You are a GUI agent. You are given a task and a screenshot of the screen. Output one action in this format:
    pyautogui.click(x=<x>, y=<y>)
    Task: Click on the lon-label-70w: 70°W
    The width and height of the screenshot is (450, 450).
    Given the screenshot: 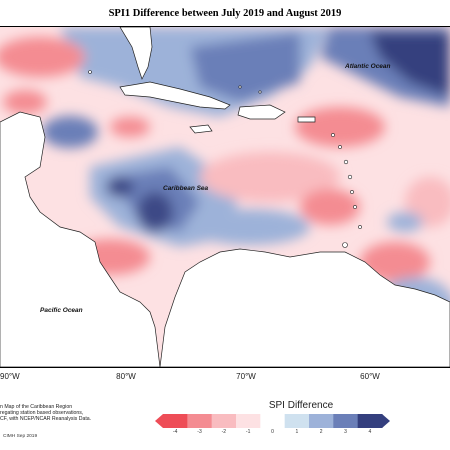 What is the action you would take?
    pyautogui.click(x=246, y=376)
    